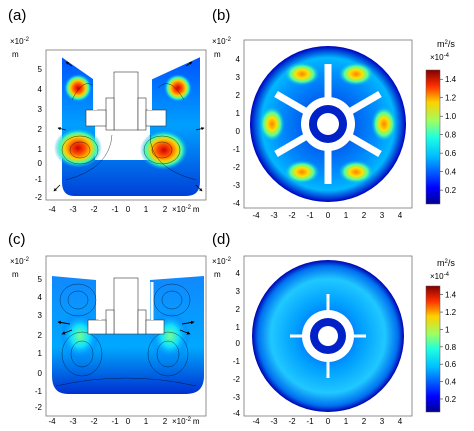 The height and width of the screenshot is (431, 474). I want to click on panel-d-baffle-spokes, so click(328, 336).